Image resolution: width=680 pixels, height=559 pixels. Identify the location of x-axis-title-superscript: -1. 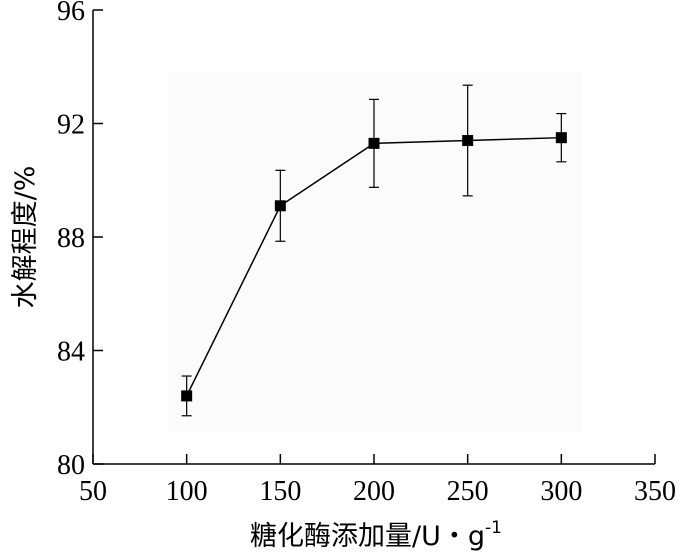
(493, 528).